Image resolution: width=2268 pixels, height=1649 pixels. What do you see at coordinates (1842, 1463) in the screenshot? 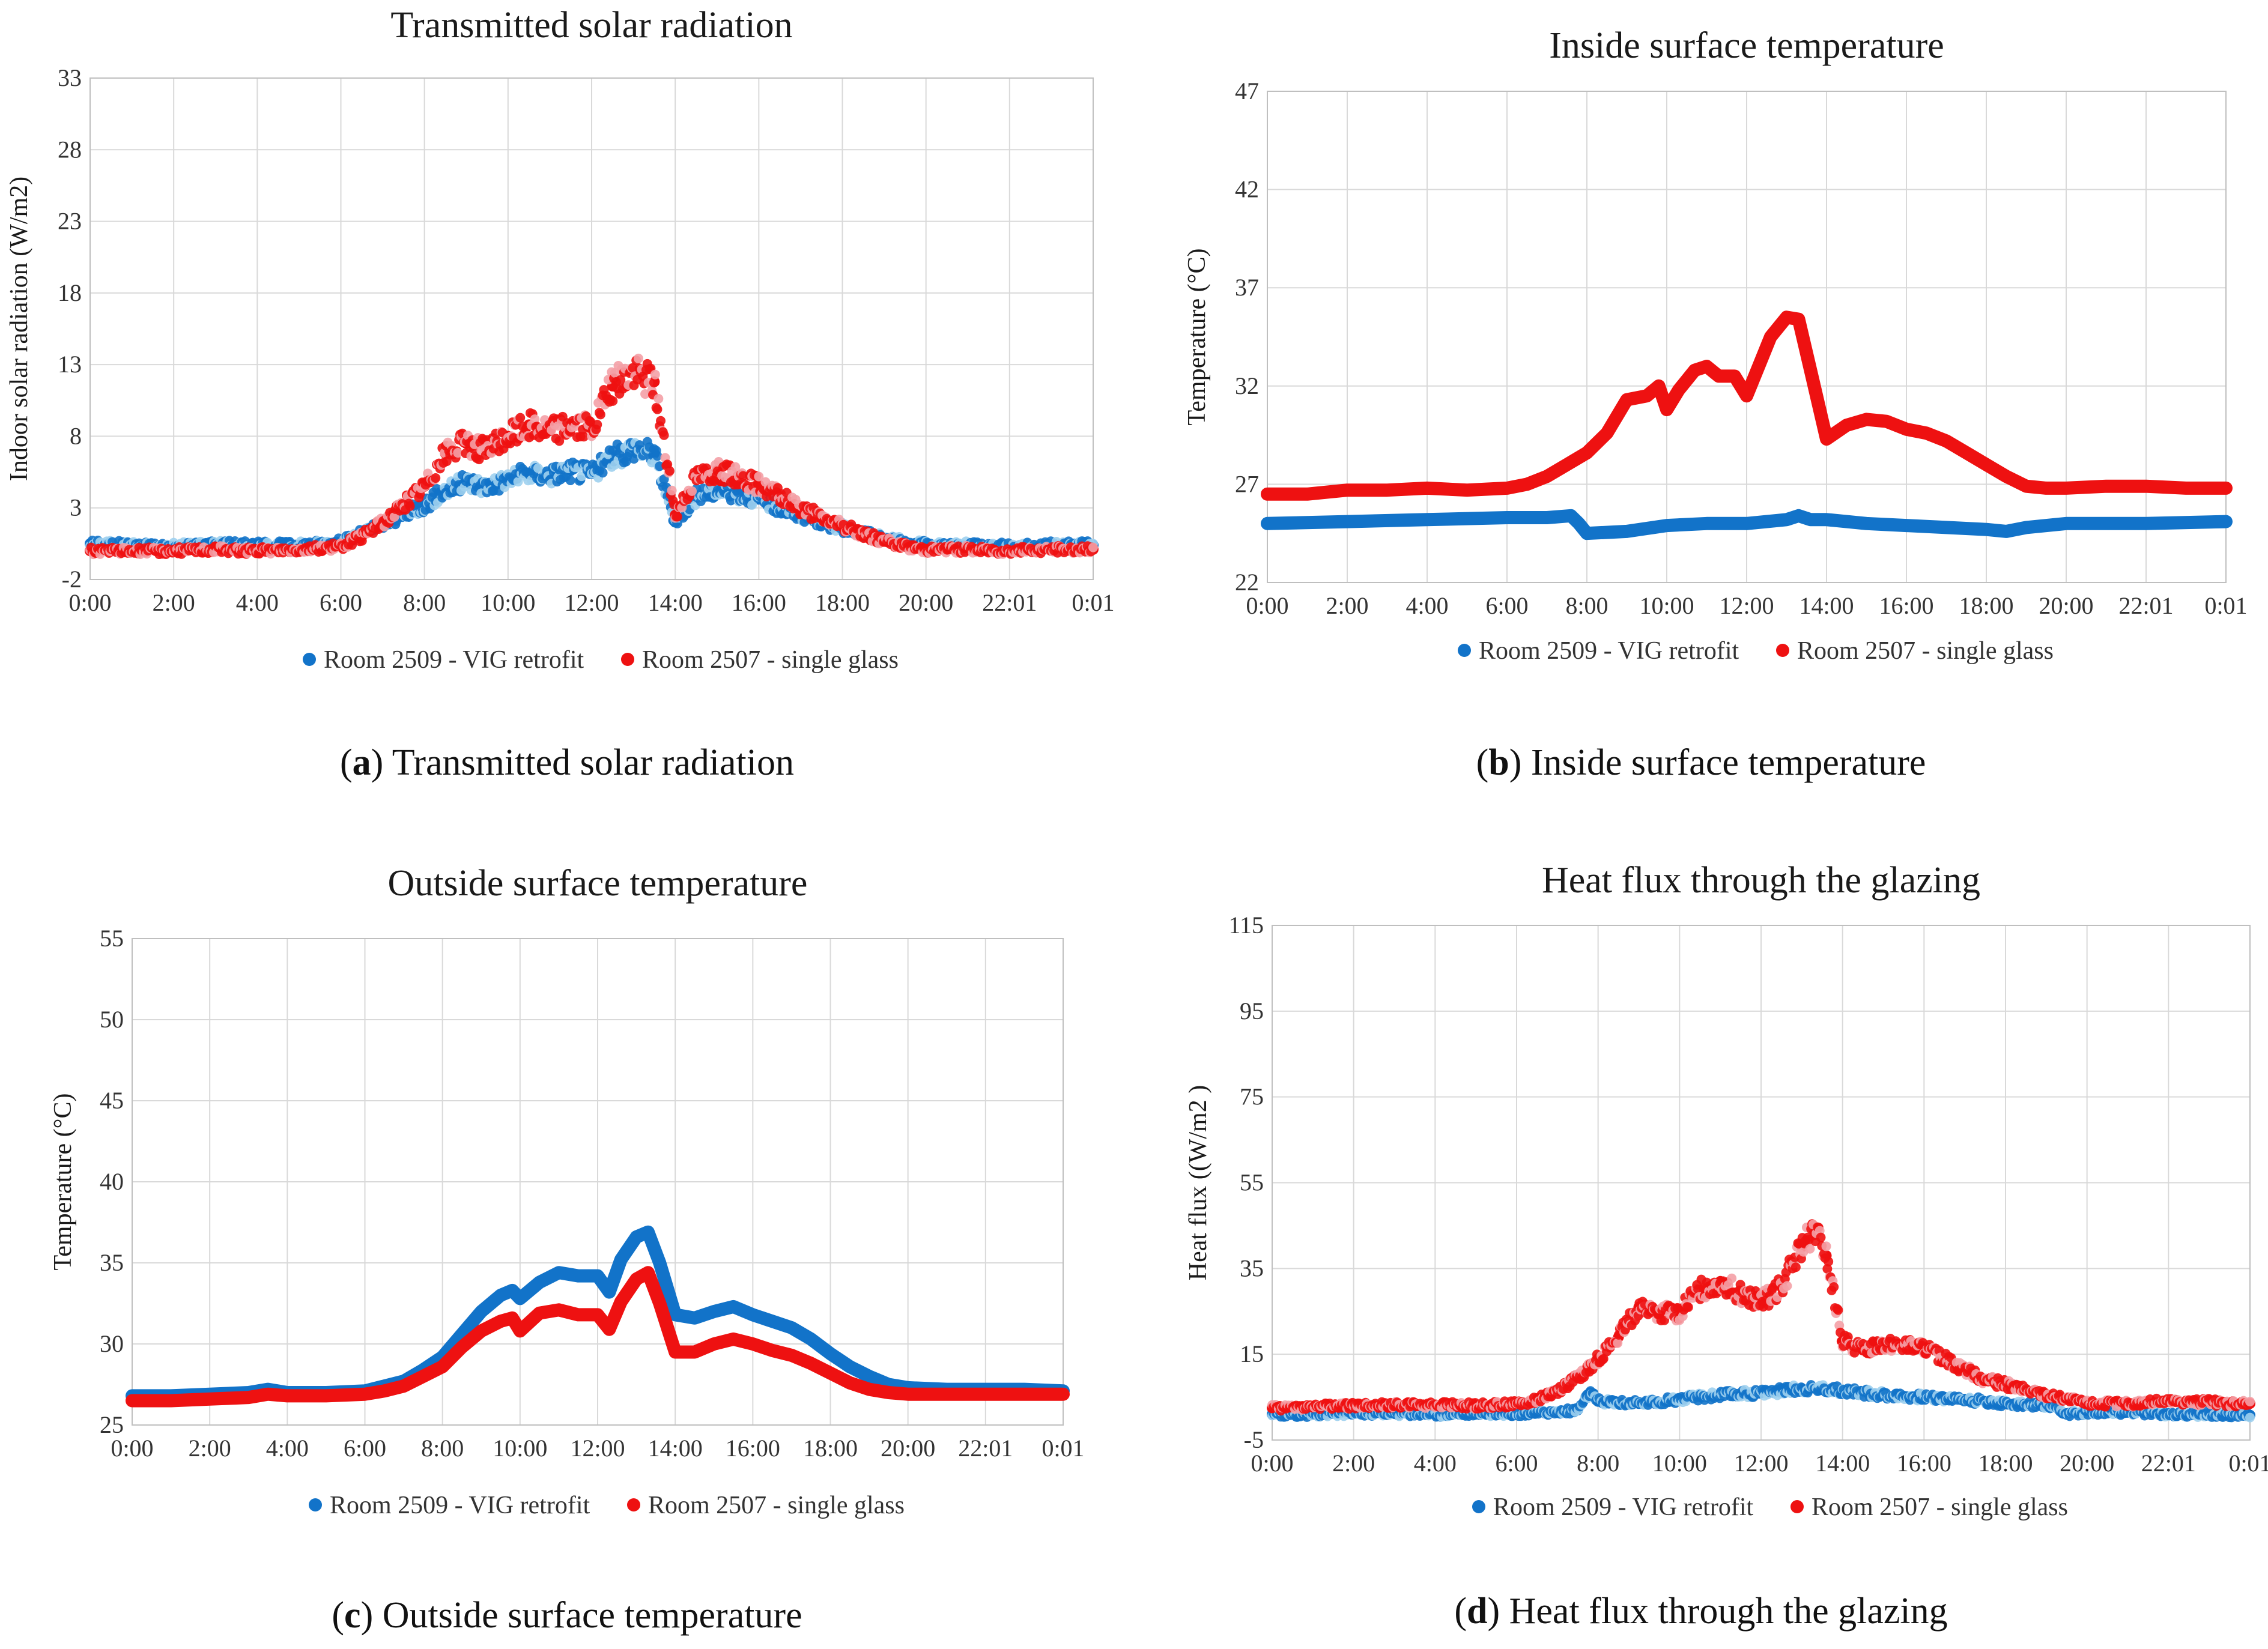
I see `x-tick-label: 14:00` at bounding box center [1842, 1463].